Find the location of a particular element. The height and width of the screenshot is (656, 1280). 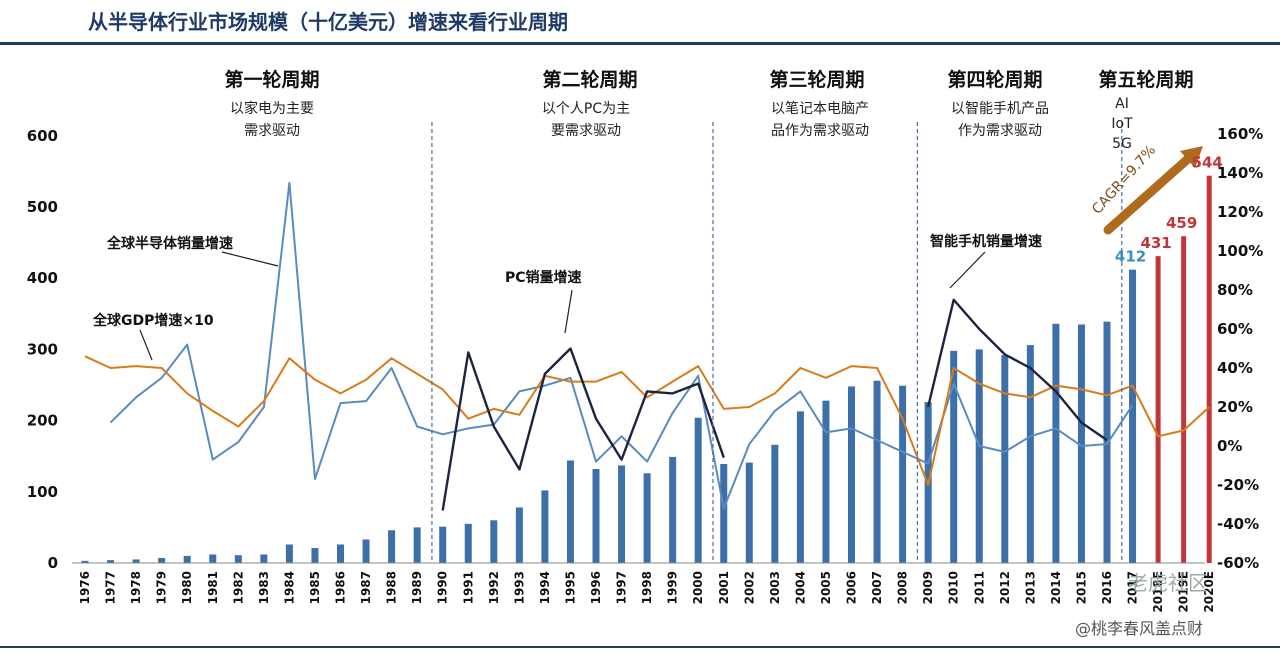

x-tick-1996: 1996 is located at coordinates (596, 587).